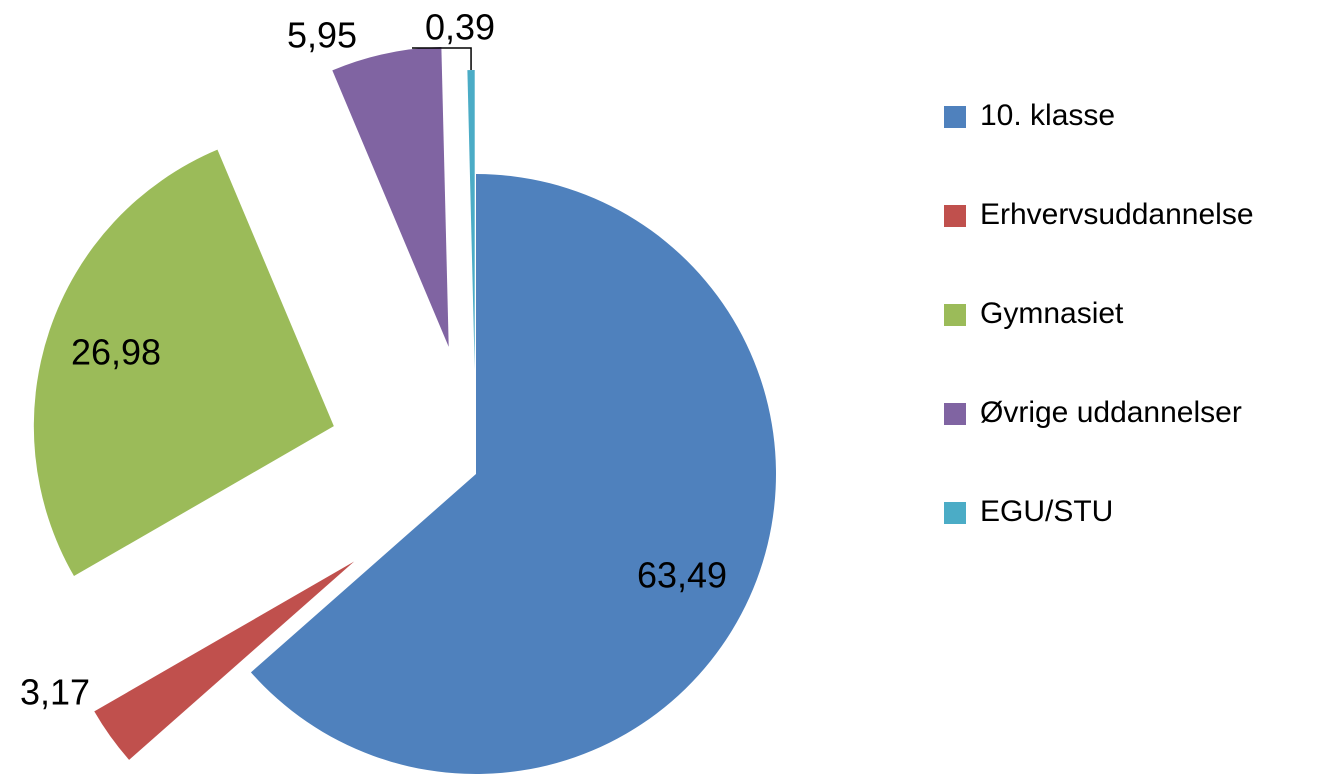 The width and height of the screenshot is (1332, 776). Describe the element at coordinates (460, 27) in the screenshot. I see `data-label: 0,39` at that location.